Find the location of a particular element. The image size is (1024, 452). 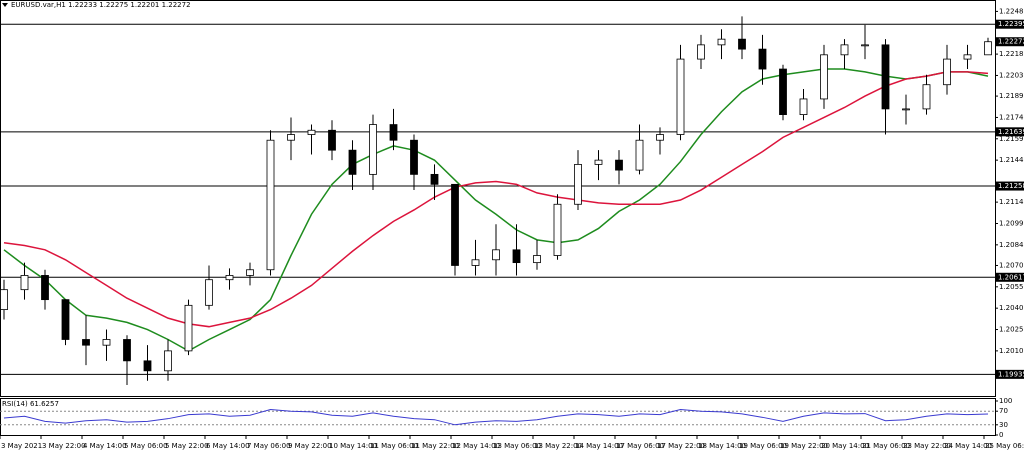

rsi-panel is located at coordinates (498, 417).